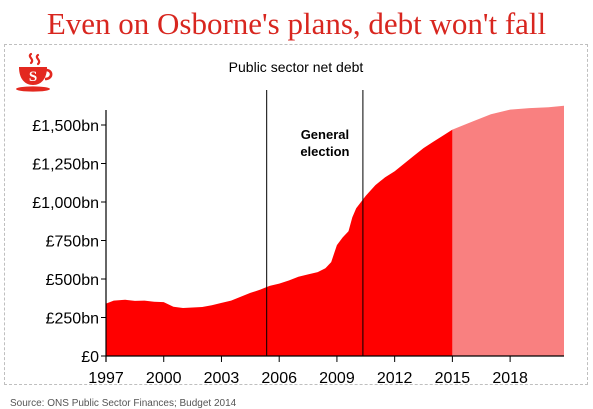 Image resolution: width=593 pixels, height=409 pixels. I want to click on x-tick-label: 2003, so click(222, 378).